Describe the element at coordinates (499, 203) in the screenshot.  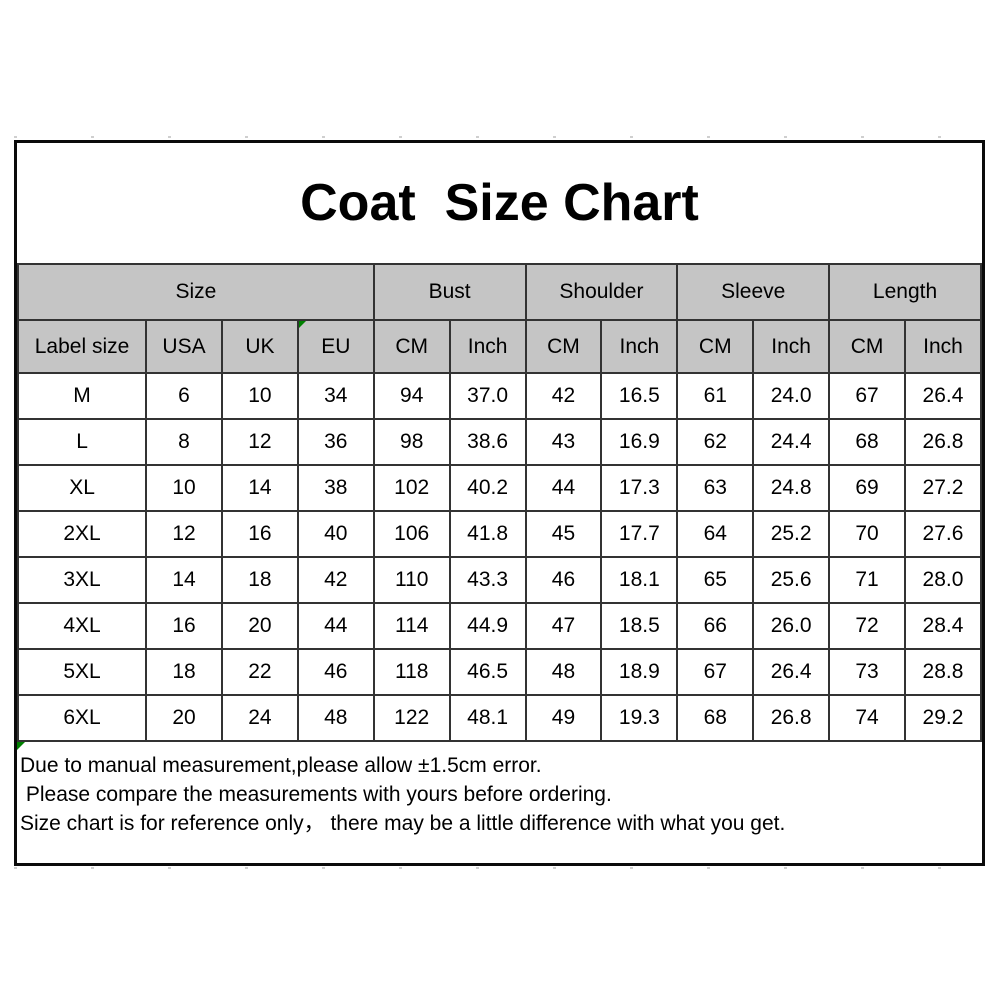
I see `chart-title: Coat Size Chart` at that location.